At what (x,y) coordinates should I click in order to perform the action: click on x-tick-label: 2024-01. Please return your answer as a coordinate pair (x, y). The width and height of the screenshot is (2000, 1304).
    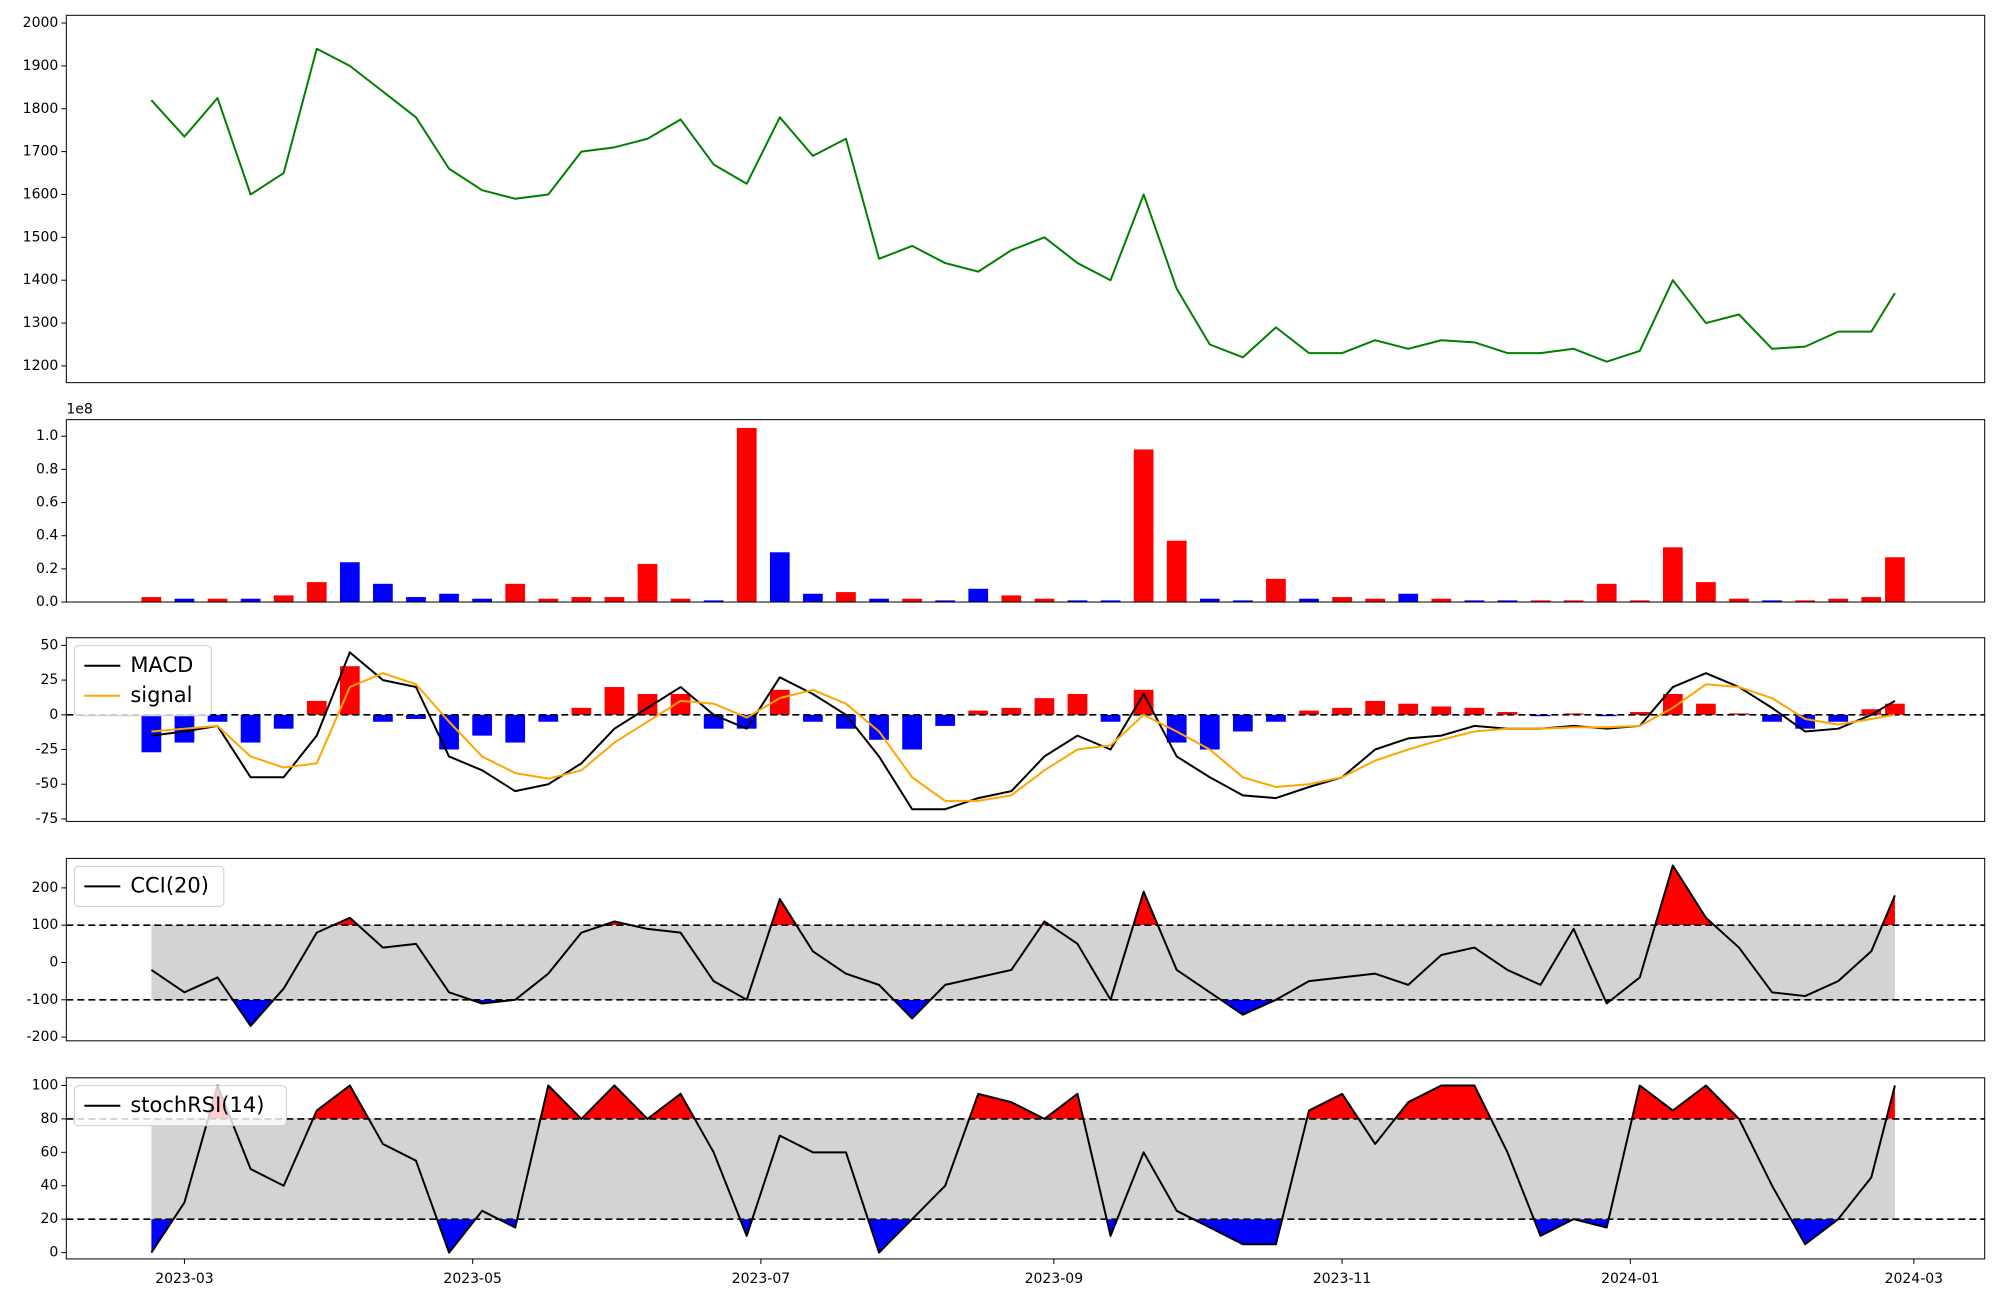
    Looking at the image, I should click on (1630, 1279).